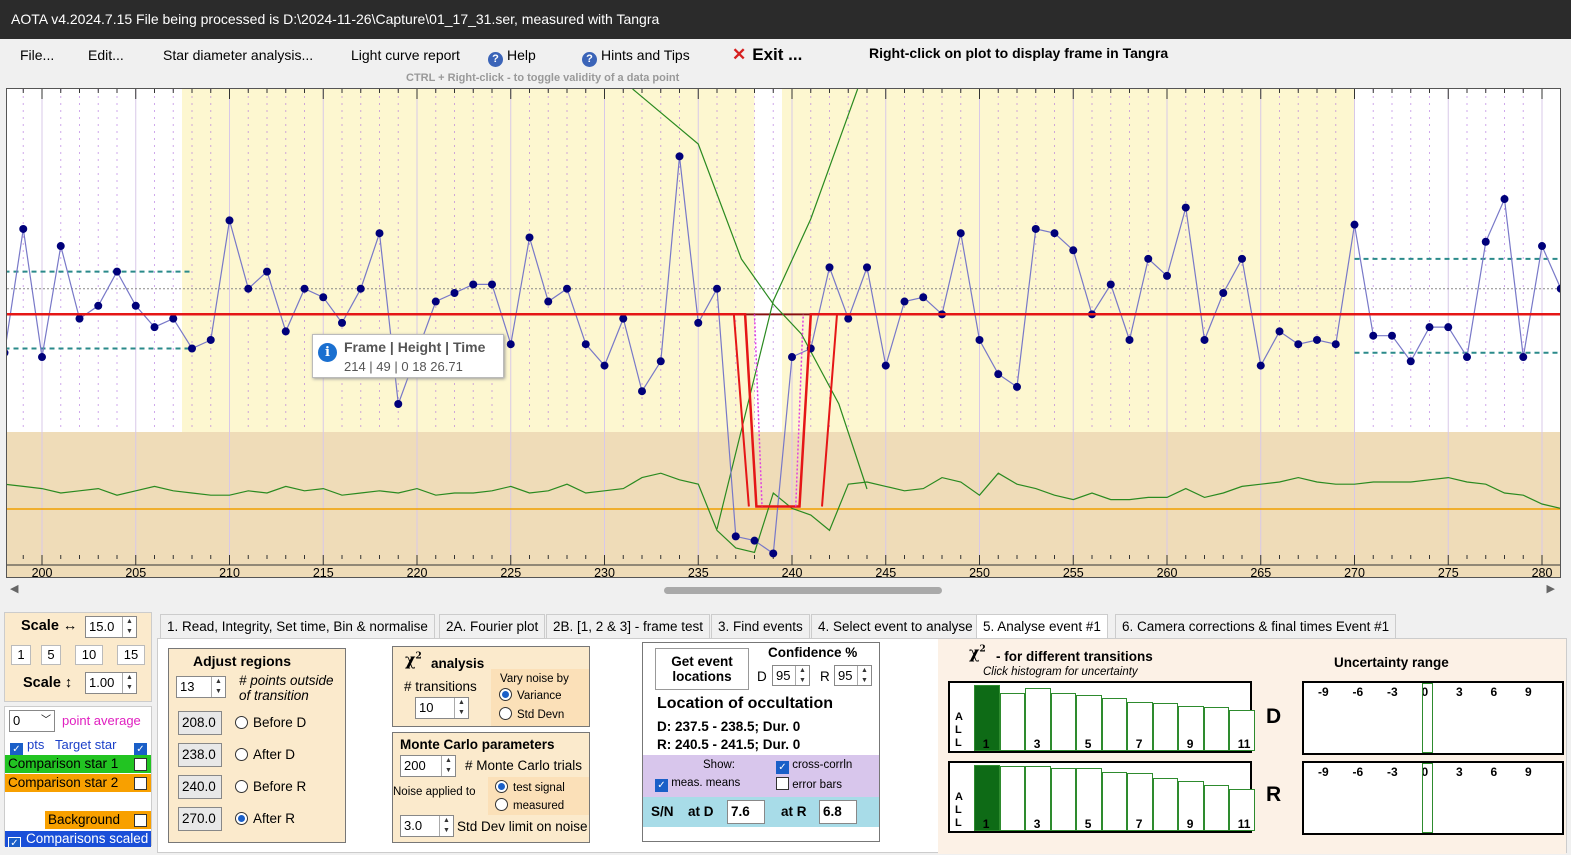  What do you see at coordinates (265, 754) in the screenshot?
I see `after-d-radio: After D` at bounding box center [265, 754].